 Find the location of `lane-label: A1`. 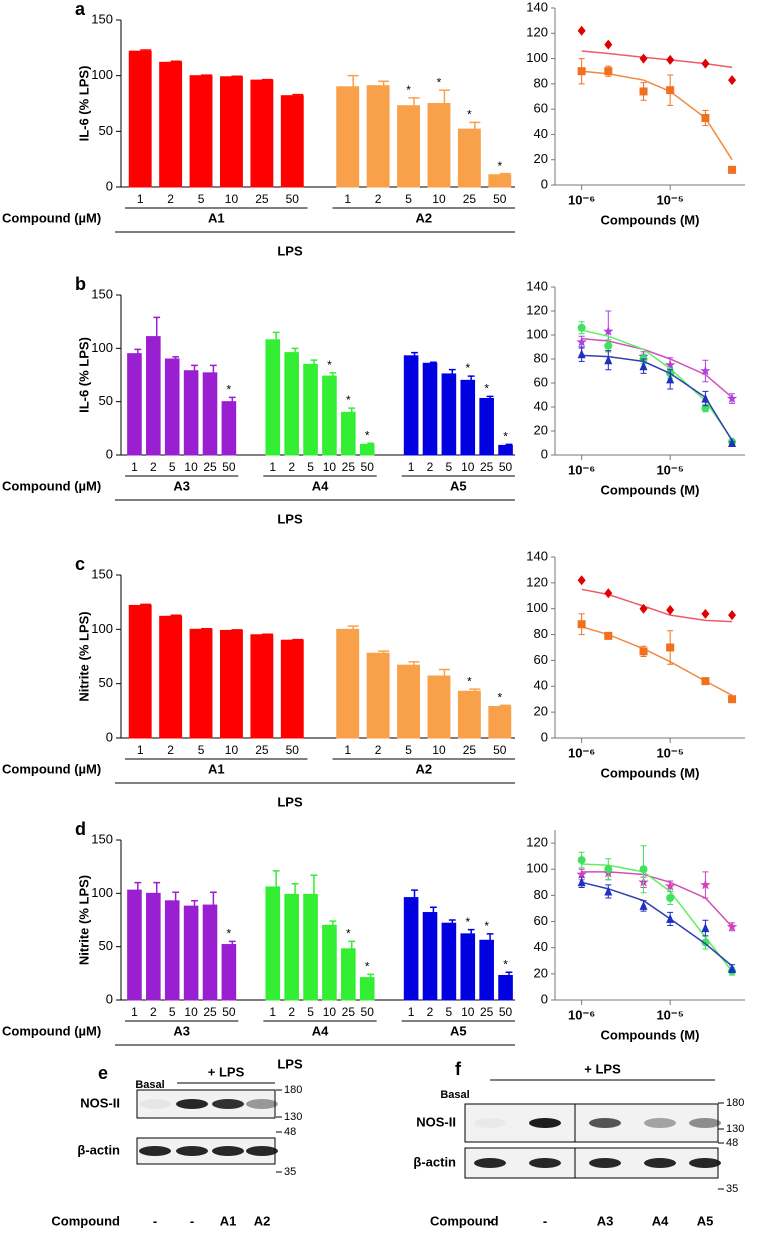

lane-label: A1 is located at coordinates (228, 1220).